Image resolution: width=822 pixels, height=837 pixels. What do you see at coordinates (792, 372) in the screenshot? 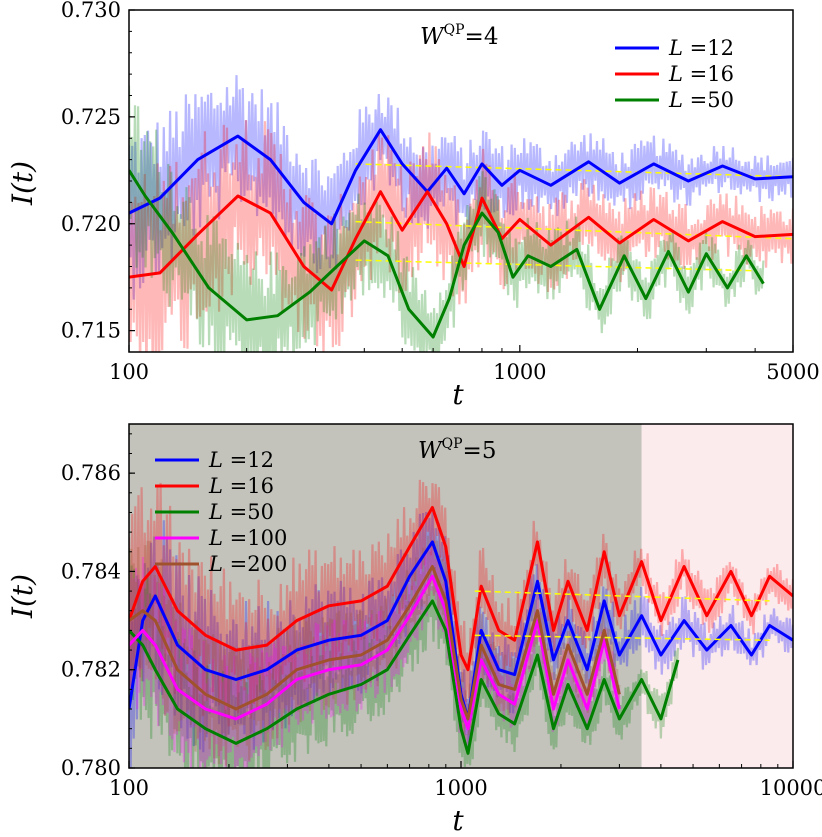
I see `x-tick-label: 5000` at bounding box center [792, 372].